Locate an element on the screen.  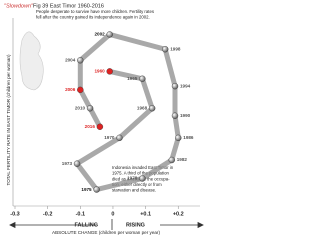
x-tick-label: -0.2 is located at coordinates (47, 214).